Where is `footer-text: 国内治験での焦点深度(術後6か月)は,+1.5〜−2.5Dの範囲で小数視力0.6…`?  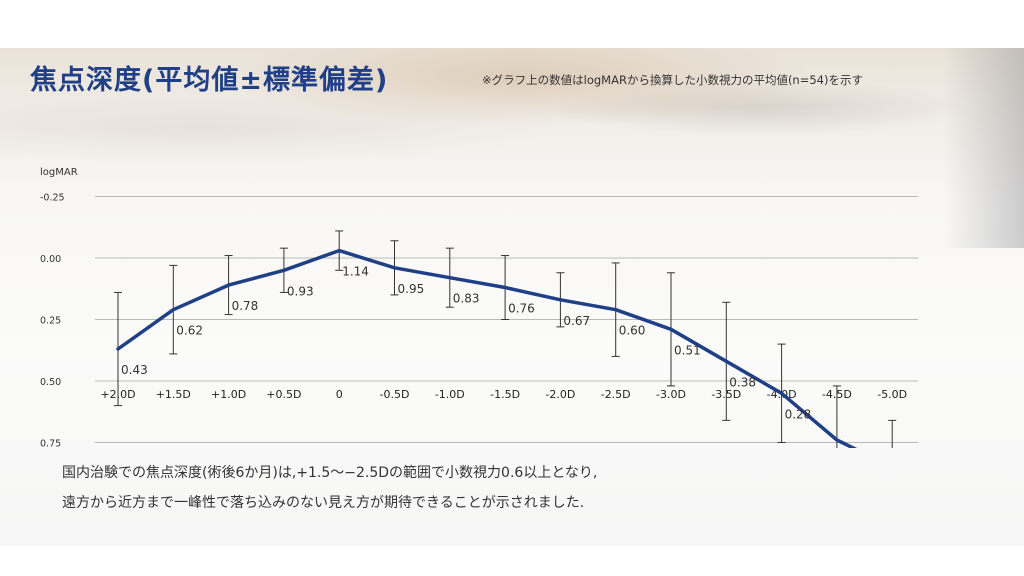
footer-text: 国内治験での焦点深度(術後6か月)は,+1.5〜−2.5Dの範囲で小数視力0.6… is located at coordinates (329, 488).